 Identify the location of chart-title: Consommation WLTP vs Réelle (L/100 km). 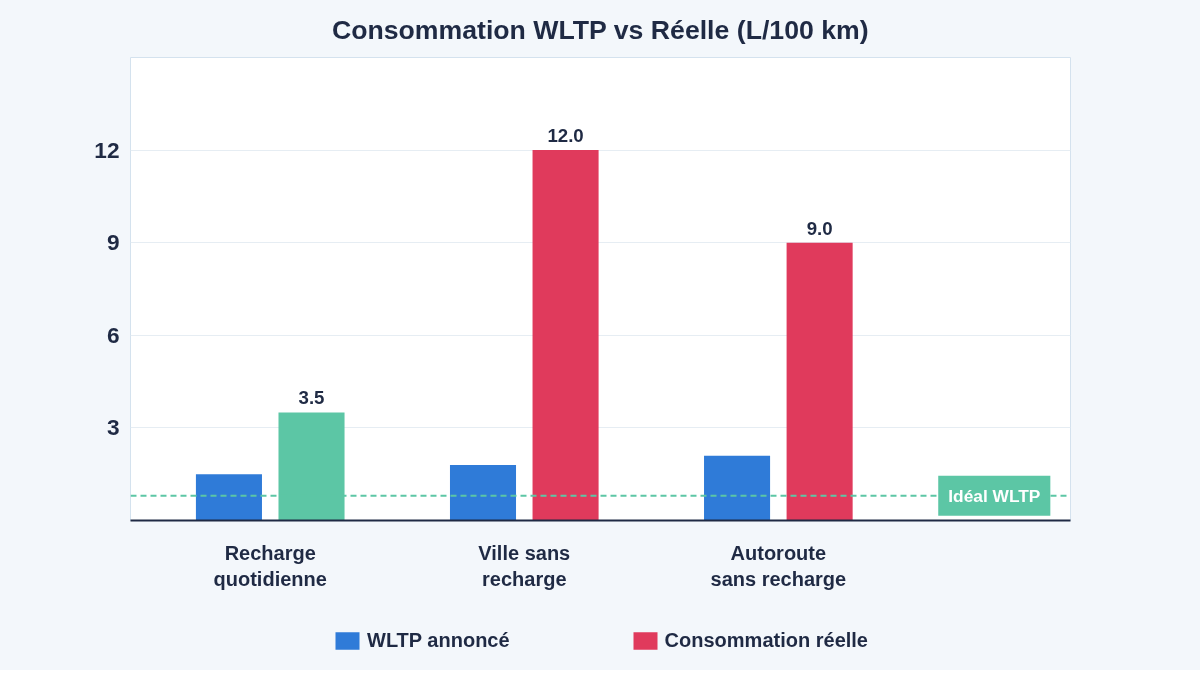
(600, 30).